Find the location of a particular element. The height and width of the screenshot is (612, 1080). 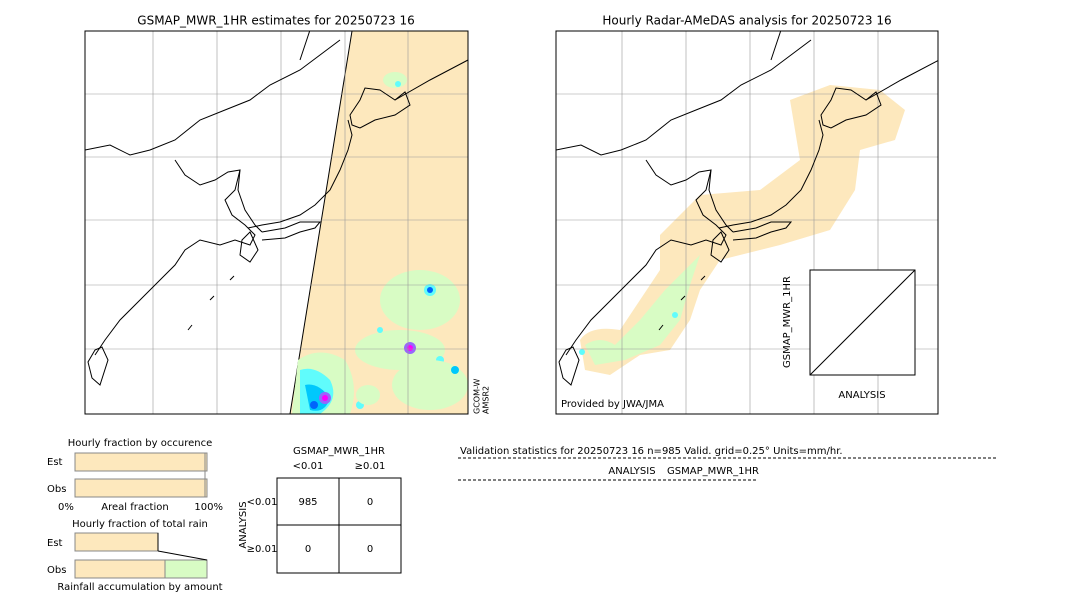

axis-label: Areal fraction is located at coordinates (134, 507).